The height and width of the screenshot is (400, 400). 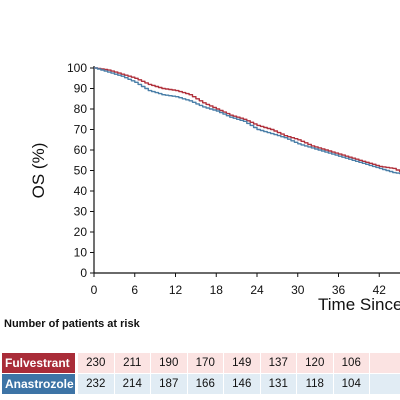 What do you see at coordinates (241, 384) in the screenshot?
I see `risk-cell: 146` at bounding box center [241, 384].